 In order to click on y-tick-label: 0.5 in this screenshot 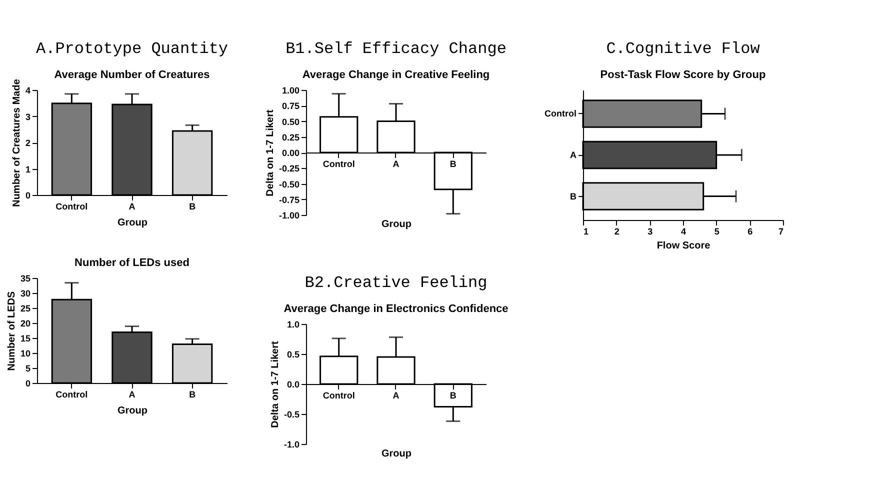, I will do `click(293, 355)`.